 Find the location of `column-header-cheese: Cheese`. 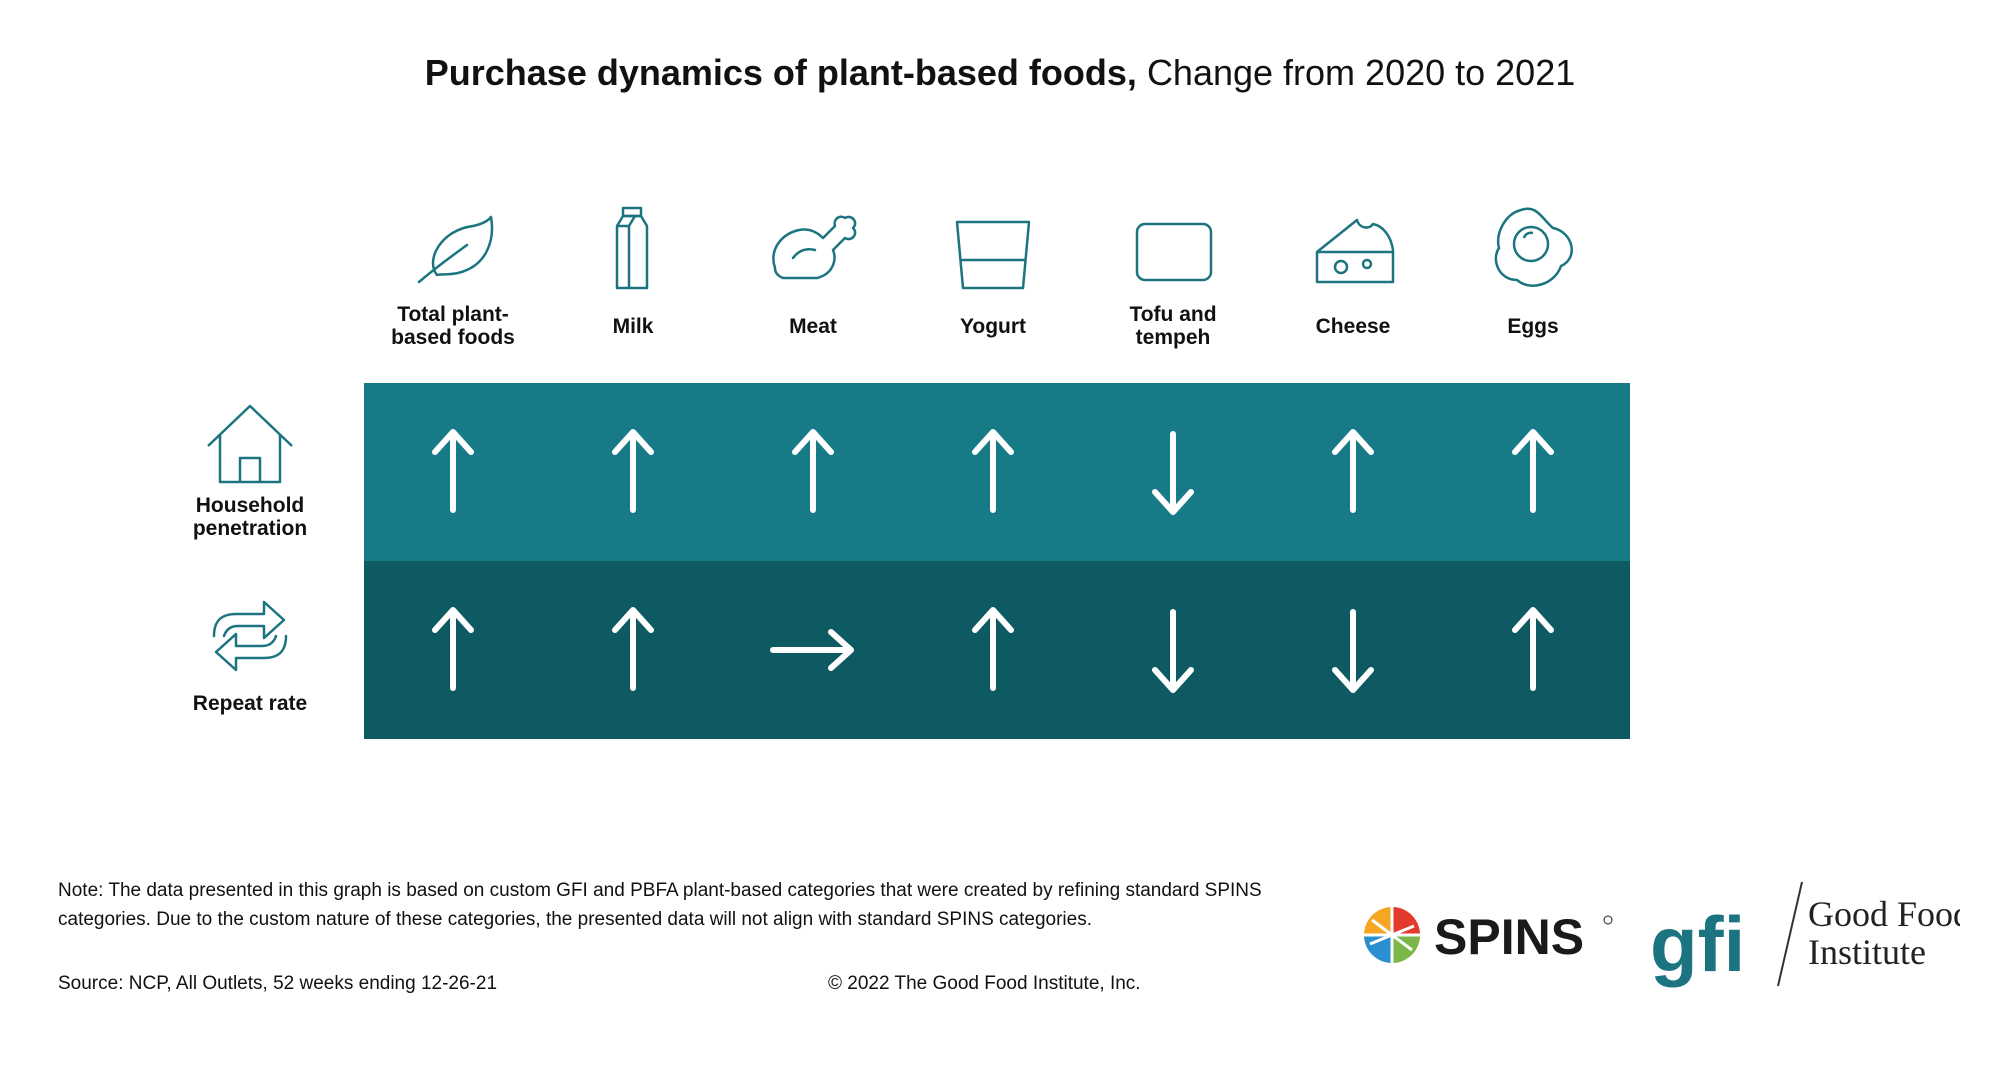

column-header-cheese: Cheese is located at coordinates (1353, 275).